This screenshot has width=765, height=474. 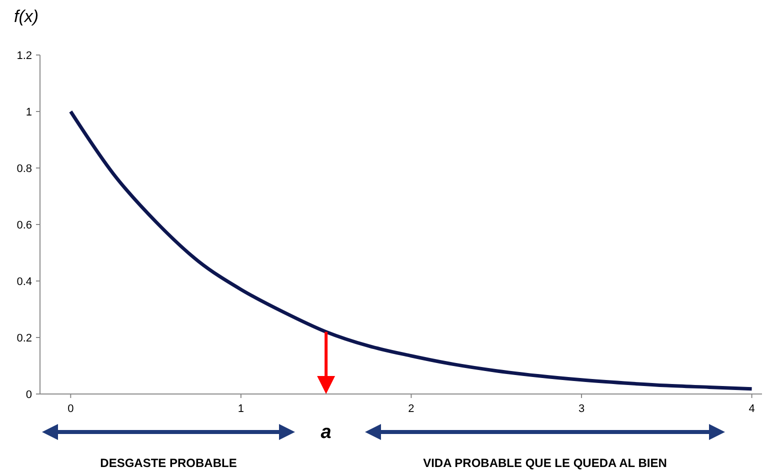 I want to click on y-tick-label: 0.4, so click(x=24, y=282).